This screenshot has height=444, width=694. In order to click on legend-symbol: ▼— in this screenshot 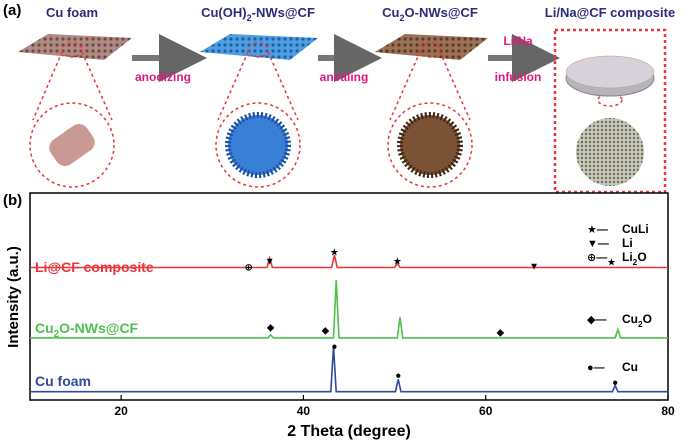, I will do `click(598, 244)`.